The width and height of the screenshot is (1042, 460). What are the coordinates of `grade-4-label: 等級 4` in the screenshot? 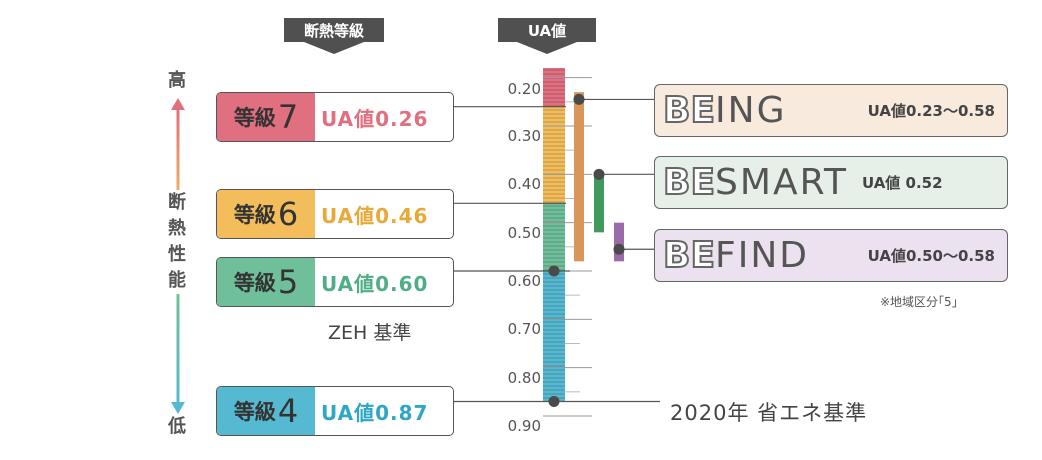 It's located at (266, 411).